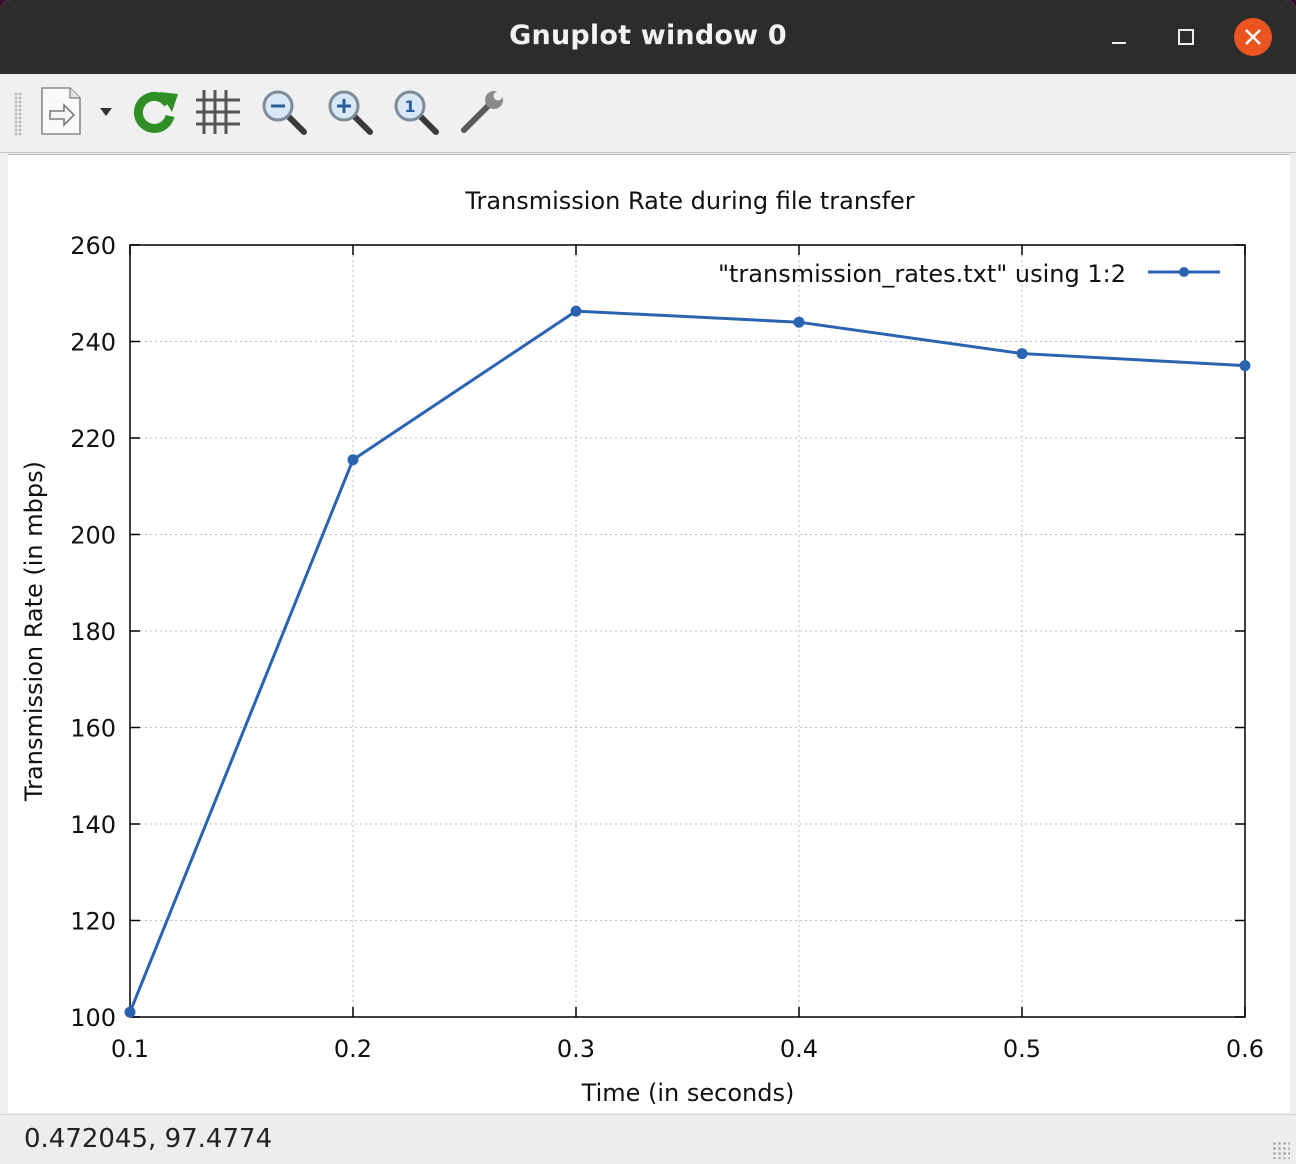 Image resolution: width=1296 pixels, height=1164 pixels. Describe the element at coordinates (93, 922) in the screenshot. I see `y-tick-label: 120` at that location.